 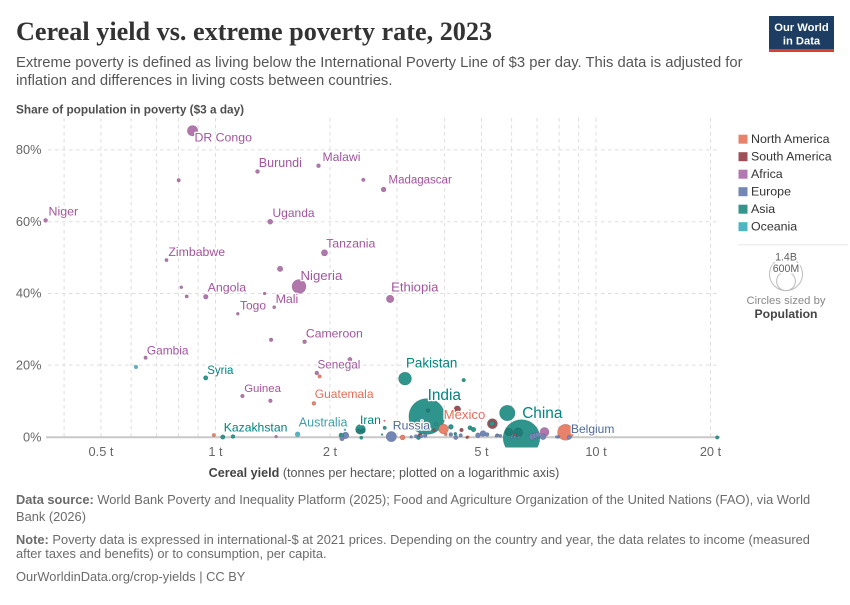 What do you see at coordinates (131, 576) in the screenshot?
I see `svg-text:OurWorldinData.org/crop-yields: OurWorldinData.org/crop-yields | CC BY` at bounding box center [131, 576].